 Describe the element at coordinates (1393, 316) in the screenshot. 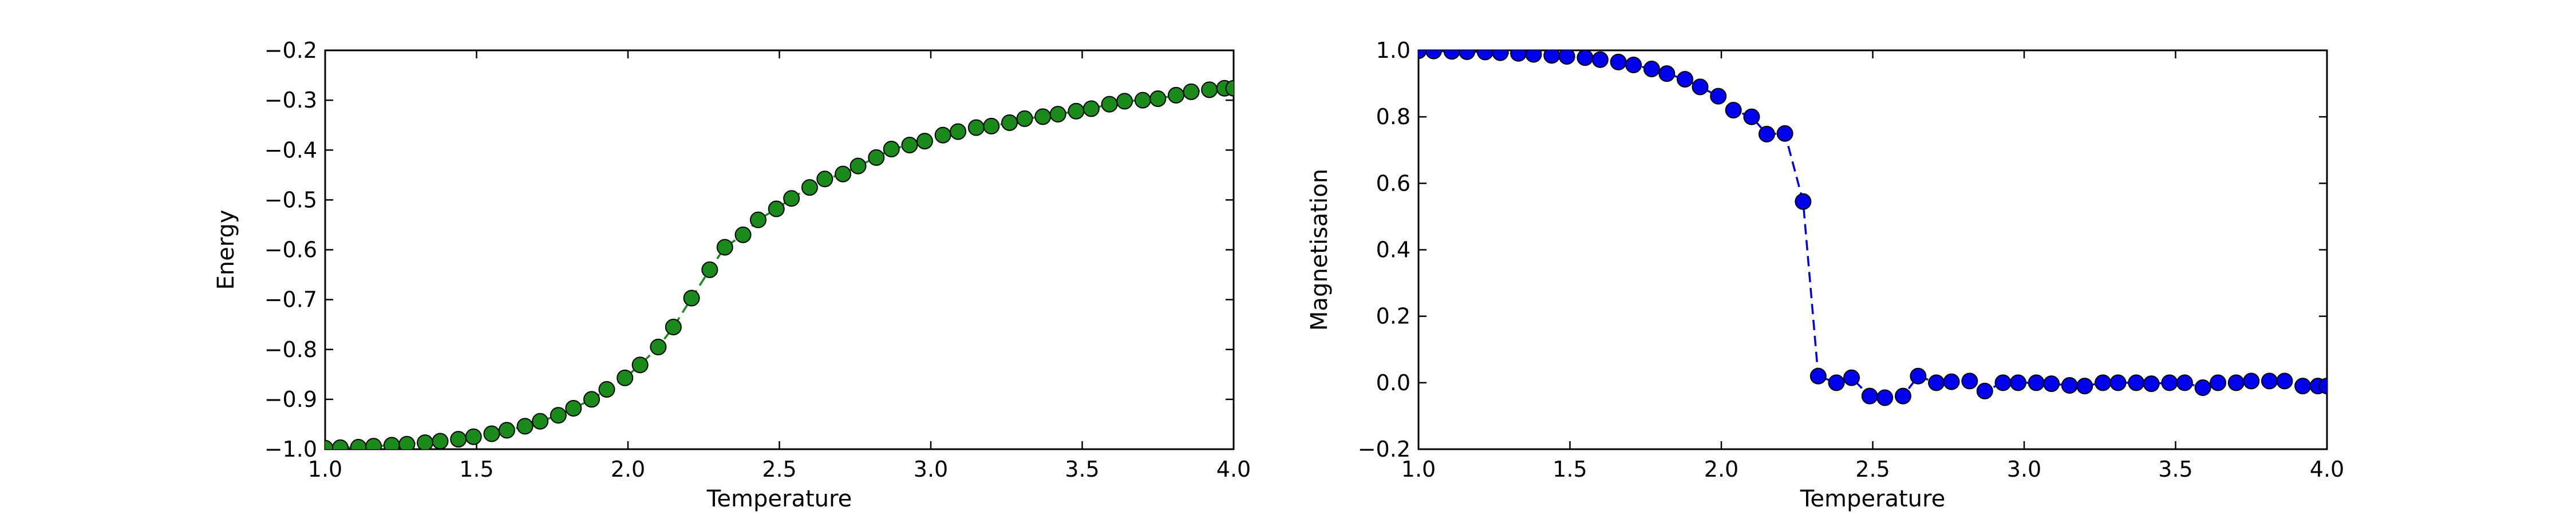

I see `magnetisation-y-tick-label: 0.2` at that location.